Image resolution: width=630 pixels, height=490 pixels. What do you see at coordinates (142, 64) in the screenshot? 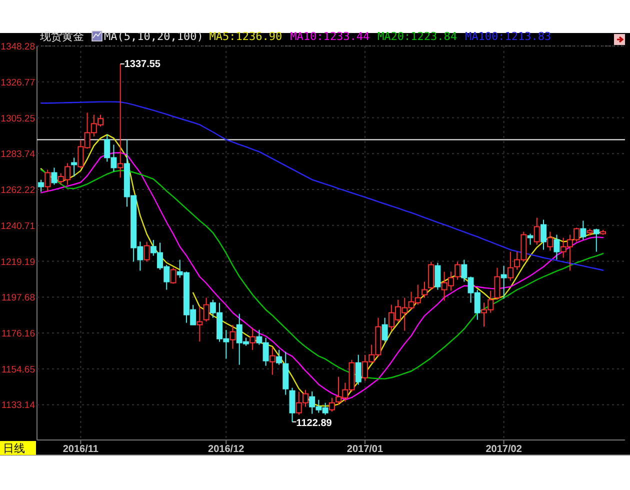
I see `annotation: 1337.55` at bounding box center [142, 64].